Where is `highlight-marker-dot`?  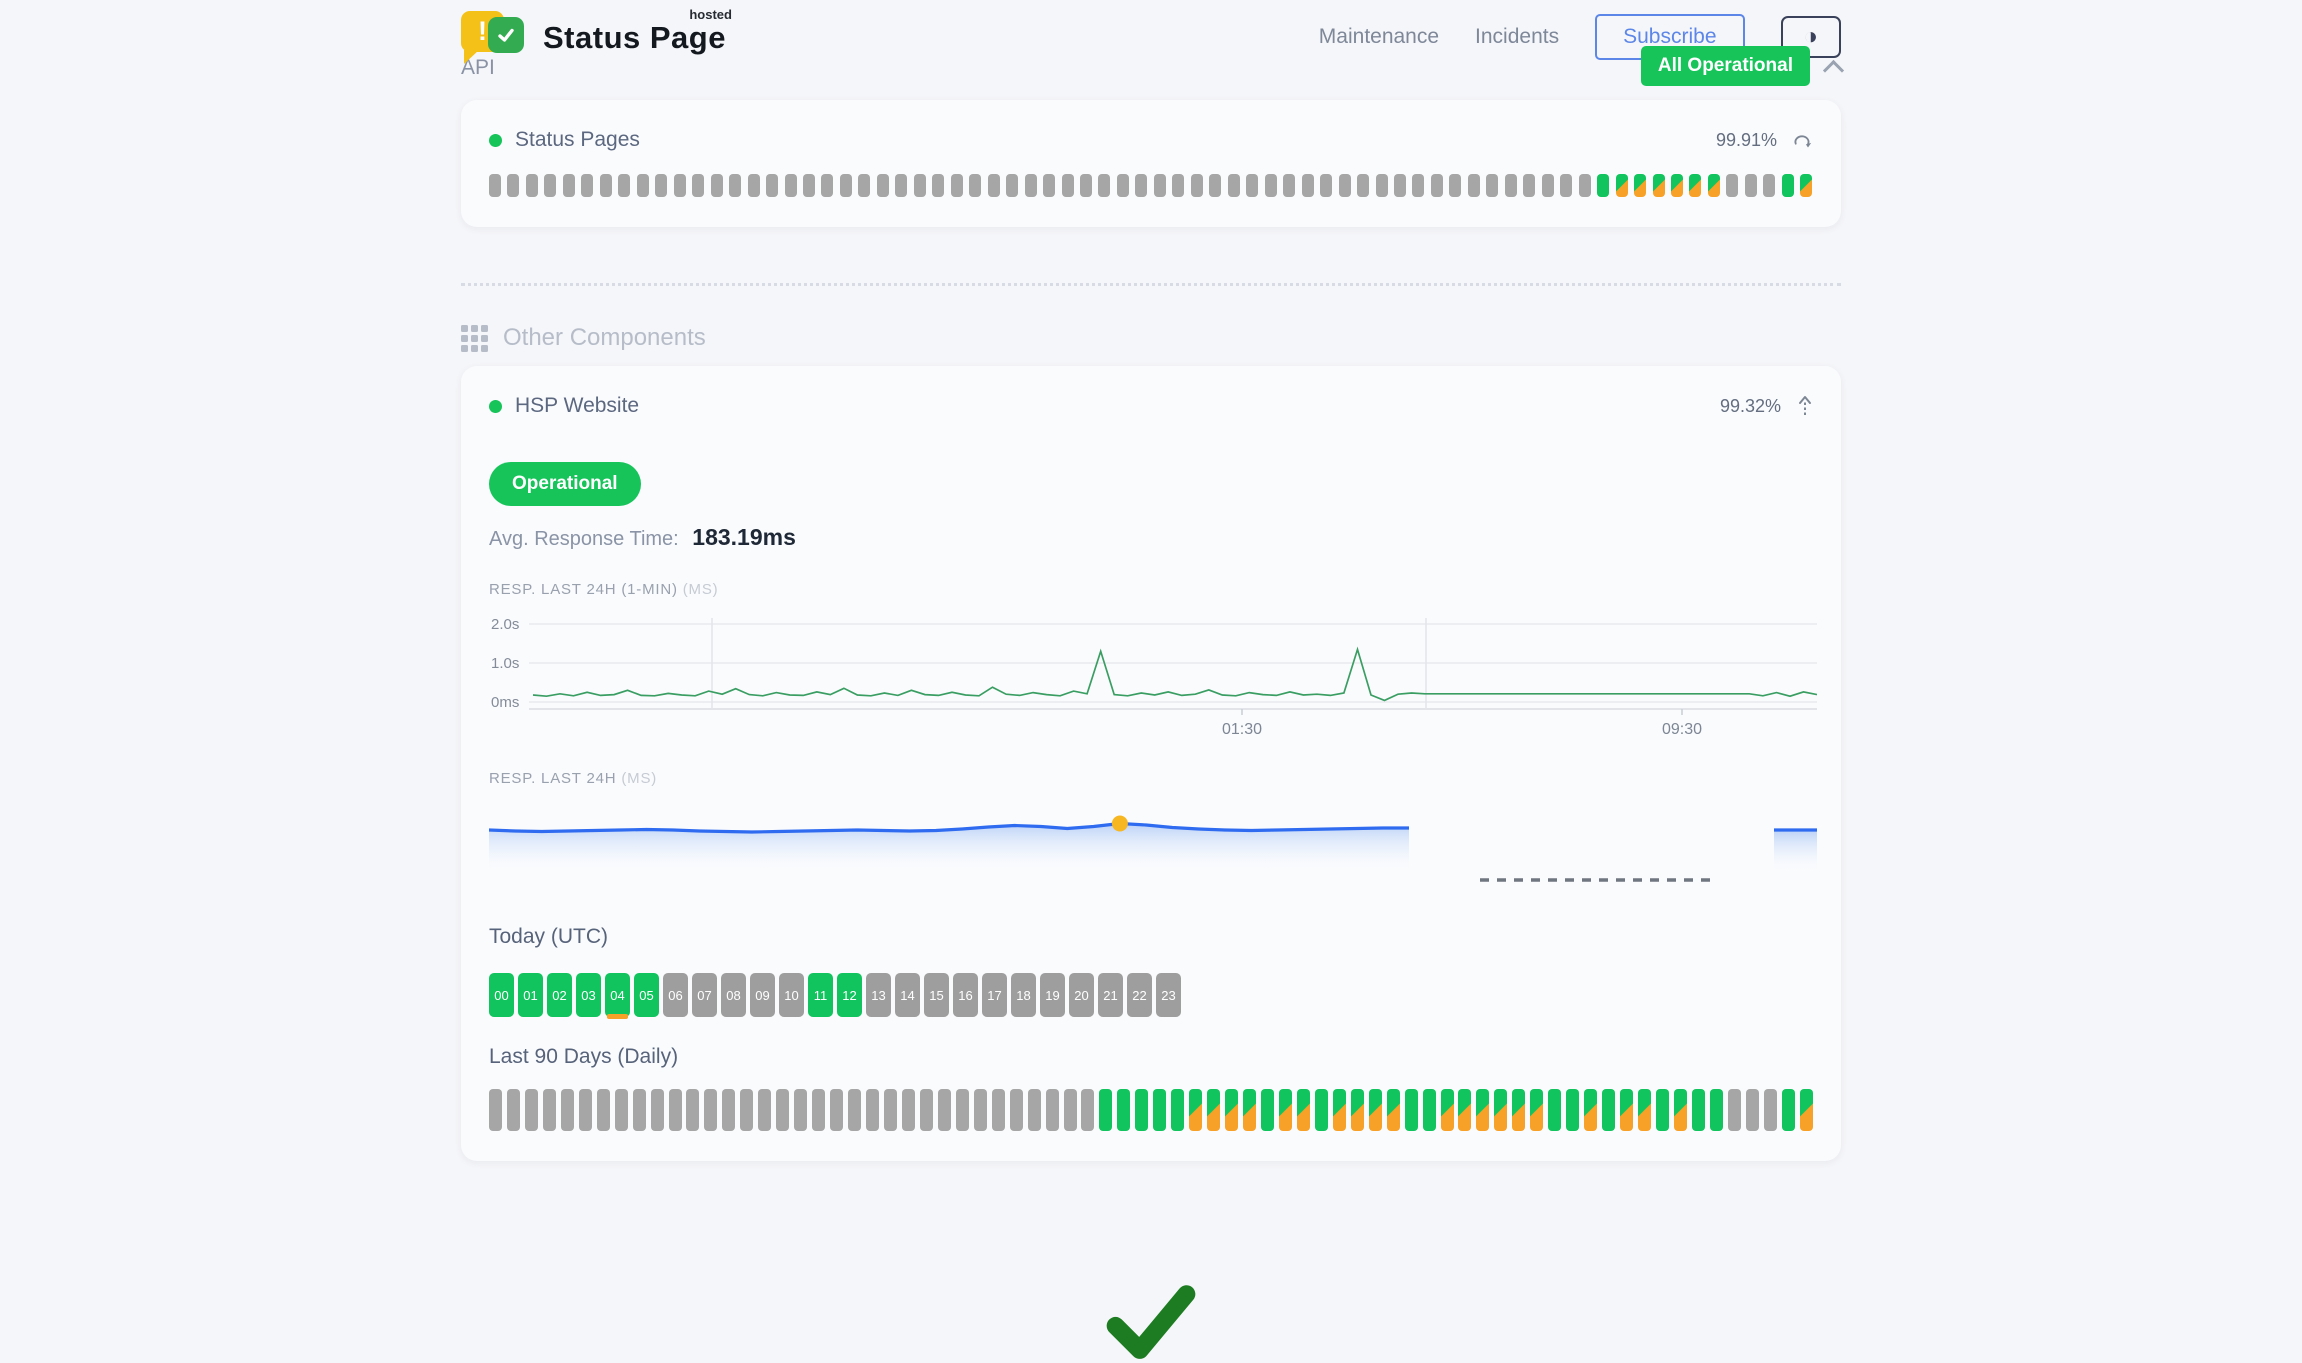 highlight-marker-dot is located at coordinates (1119, 823).